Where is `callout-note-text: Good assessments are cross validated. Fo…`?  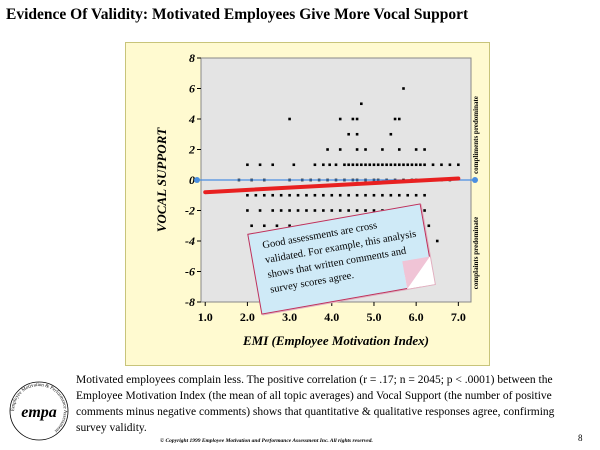
callout-note-text: Good assessments are cross validated. Fo… is located at coordinates (339, 258).